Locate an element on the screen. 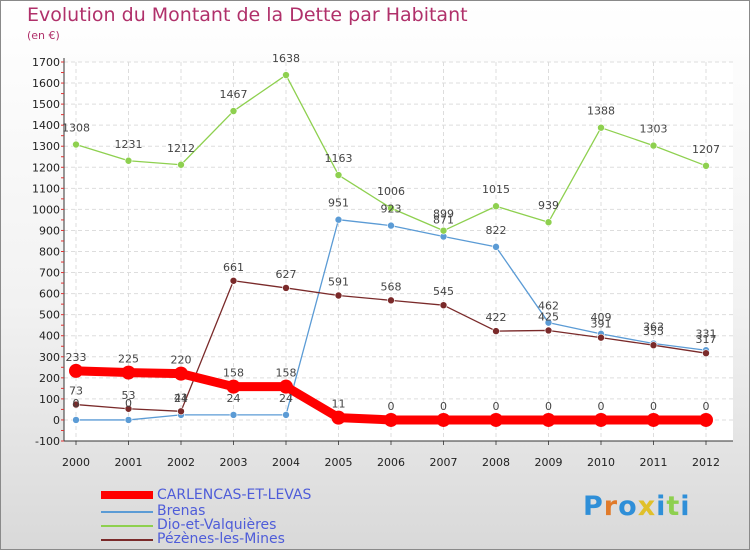  y-tick-label: 1200 is located at coordinates (46, 167).